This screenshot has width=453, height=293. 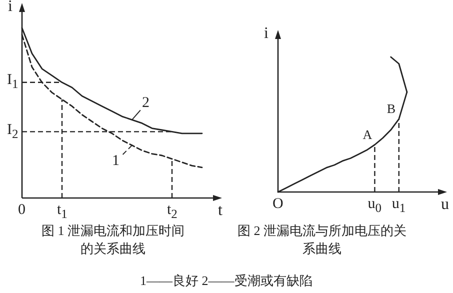 I want to click on x-tick-label: t$_{1}$, so click(x=62, y=211).